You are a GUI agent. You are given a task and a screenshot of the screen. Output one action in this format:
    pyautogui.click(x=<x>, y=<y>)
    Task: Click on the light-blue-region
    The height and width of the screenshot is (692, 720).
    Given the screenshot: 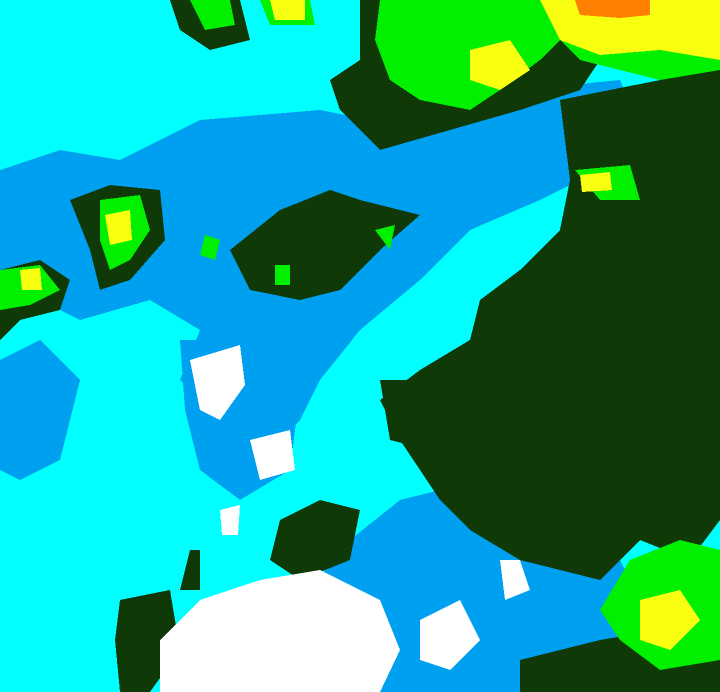 What is the action you would take?
    pyautogui.click(x=40, y=410)
    